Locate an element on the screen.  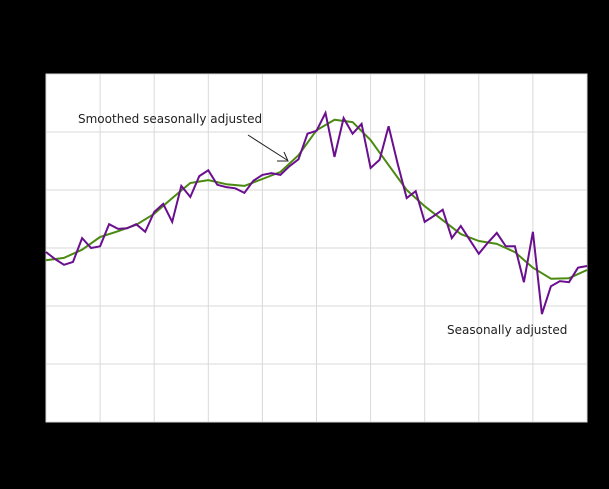
seasonally-adjusted-series-label: Seasonally adjusted is located at coordinates (507, 330).